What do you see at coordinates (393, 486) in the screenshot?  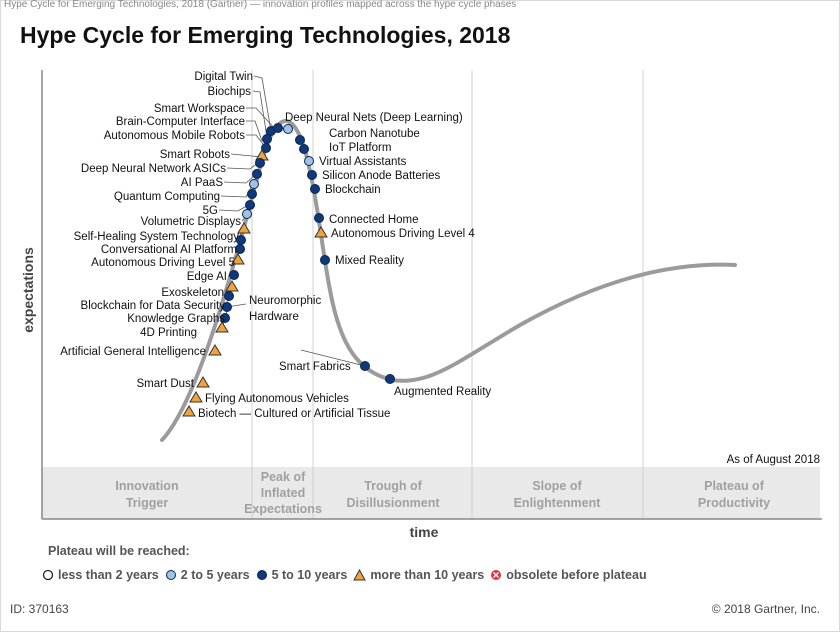 I see `phase-trough-line1: Trough of` at bounding box center [393, 486].